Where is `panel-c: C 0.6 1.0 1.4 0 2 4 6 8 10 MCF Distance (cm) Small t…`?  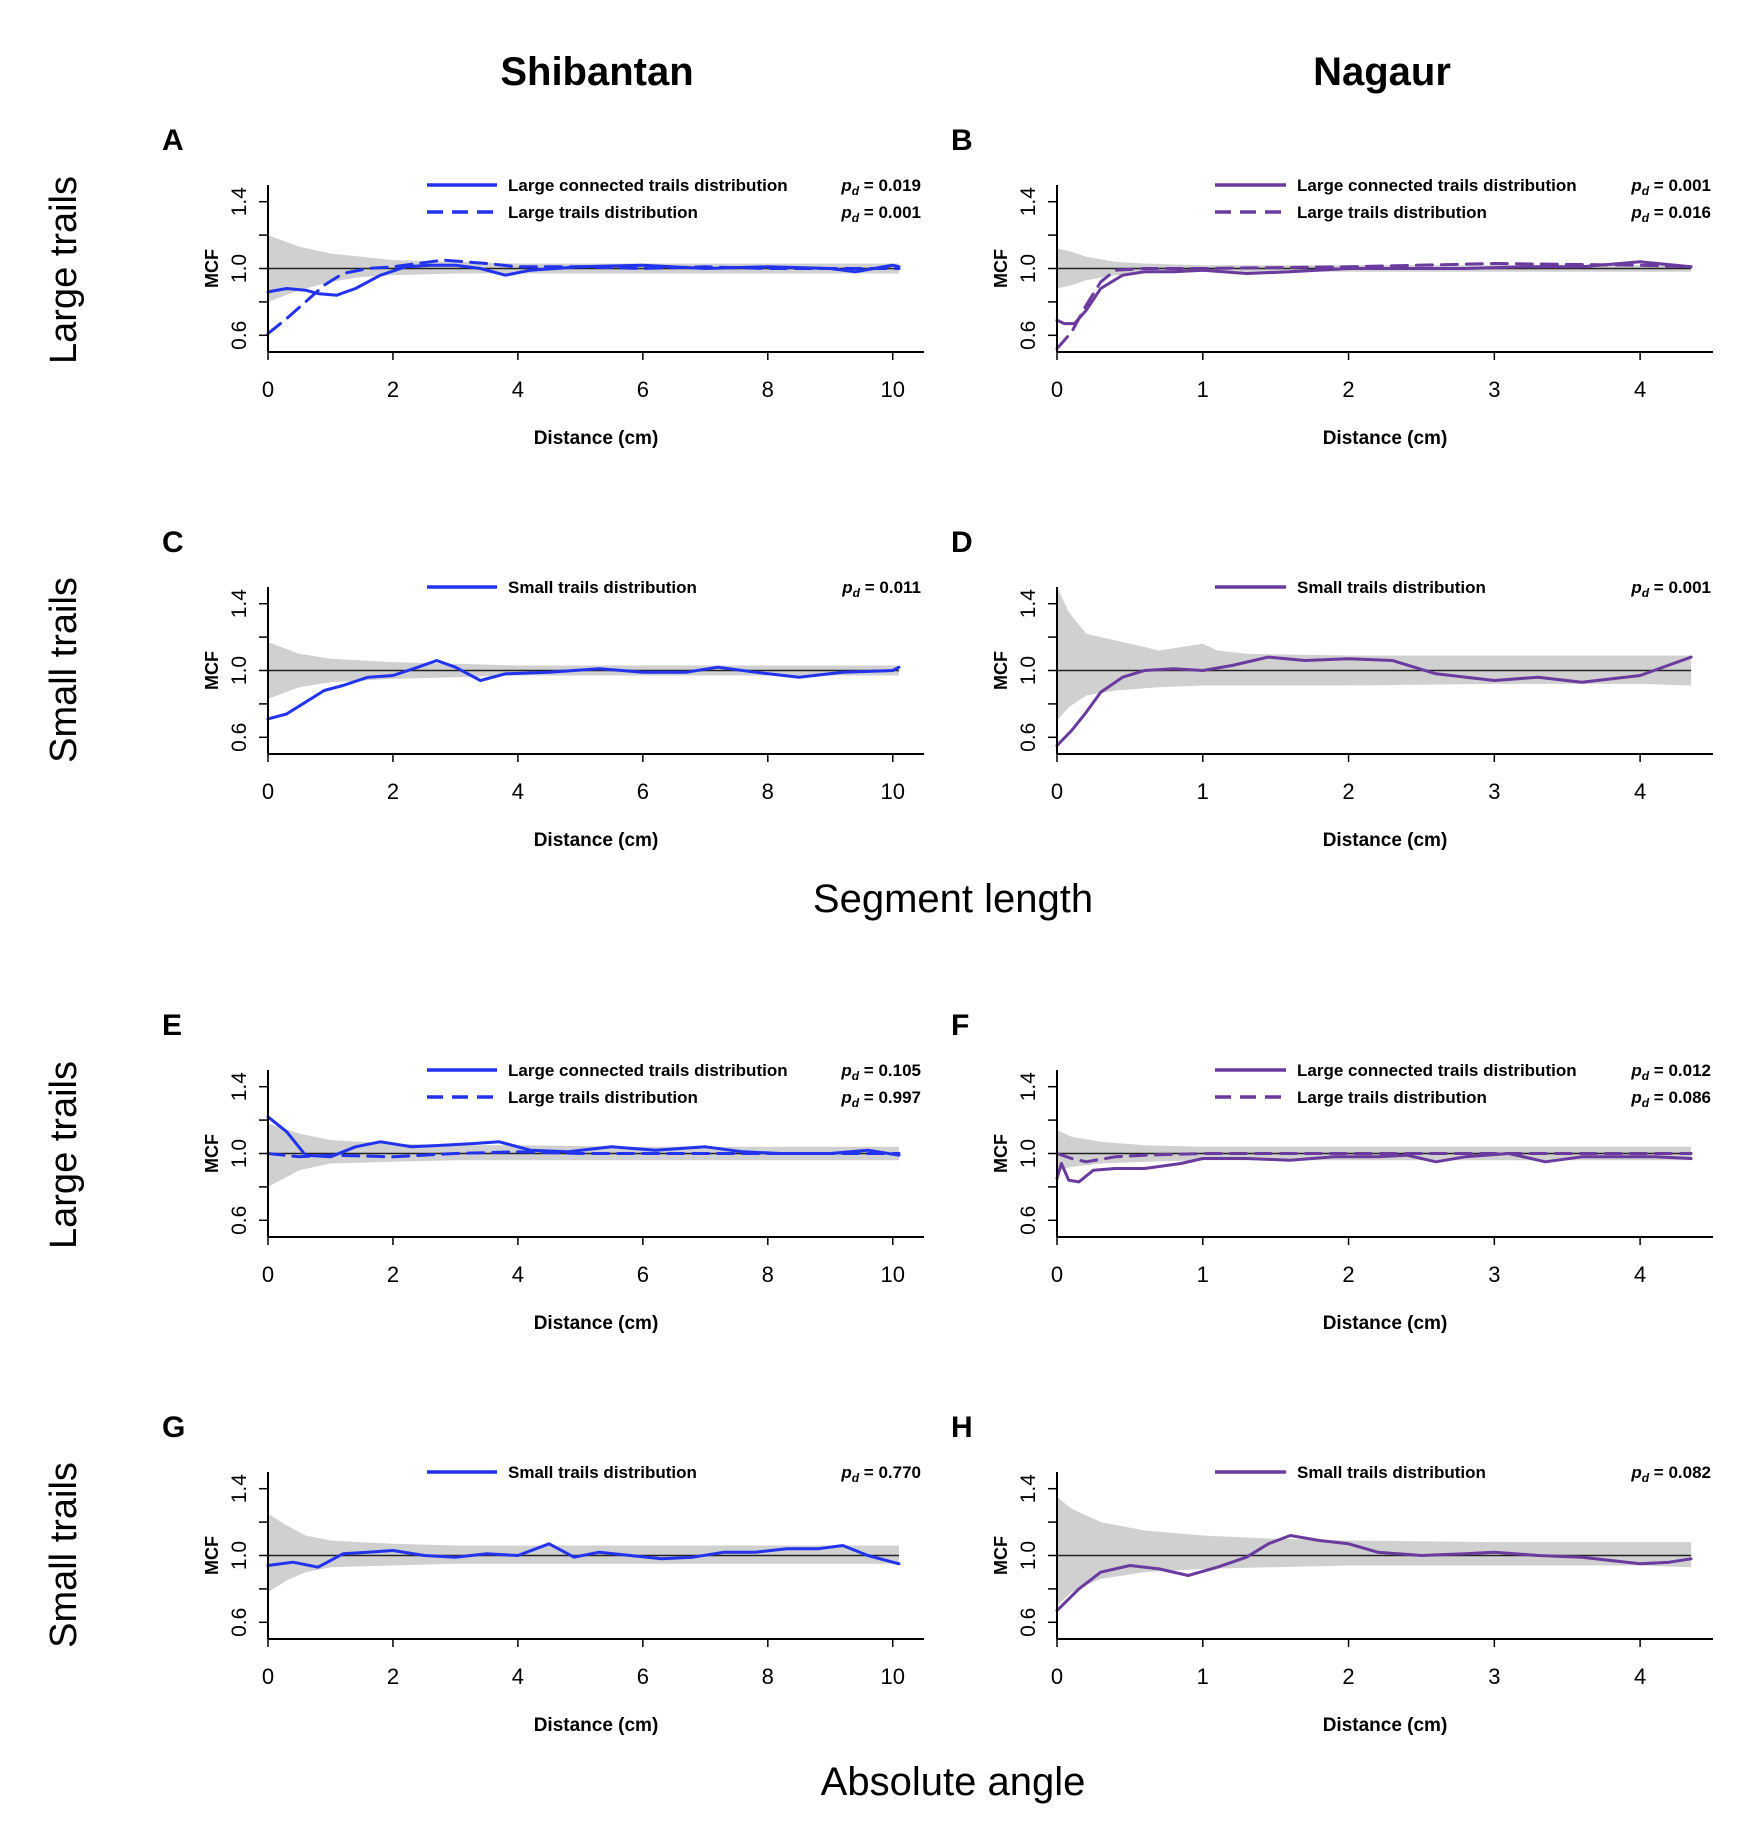 panel-c: C 0.6 1.0 1.4 0 2 4 6 8 10 MCF Distance (cm) Small t… is located at coordinates (543, 688).